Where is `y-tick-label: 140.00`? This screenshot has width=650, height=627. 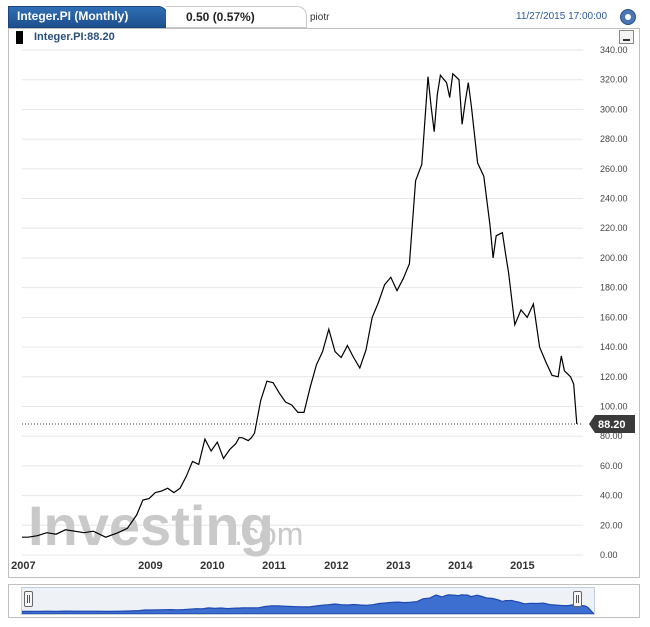
y-tick-label: 140.00 is located at coordinates (614, 347).